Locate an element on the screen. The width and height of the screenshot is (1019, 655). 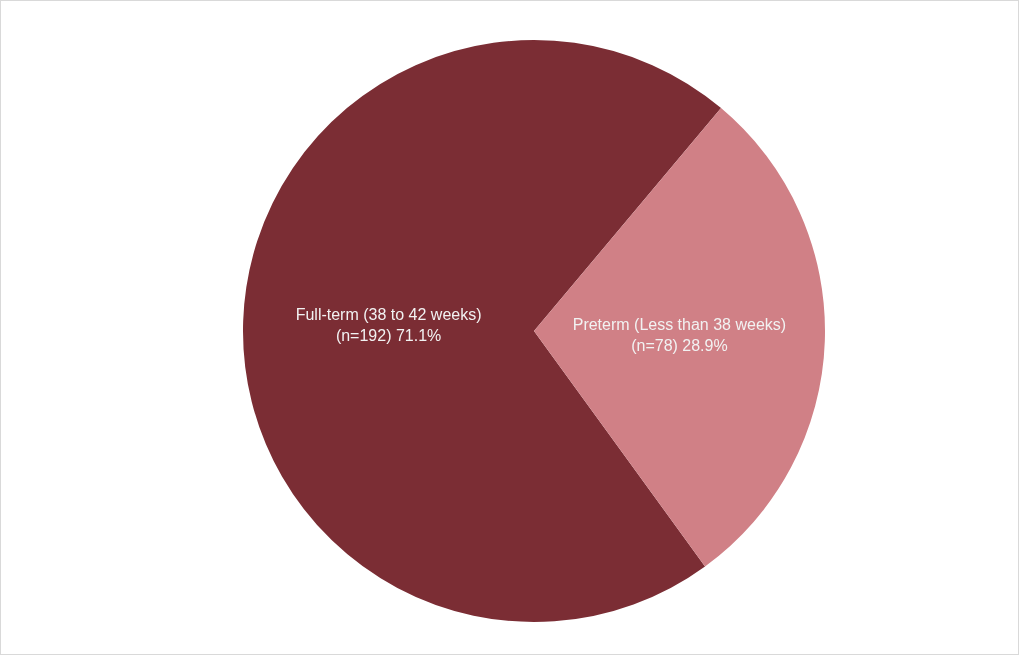
data-label: (n=78) 28.9% is located at coordinates (679, 345).